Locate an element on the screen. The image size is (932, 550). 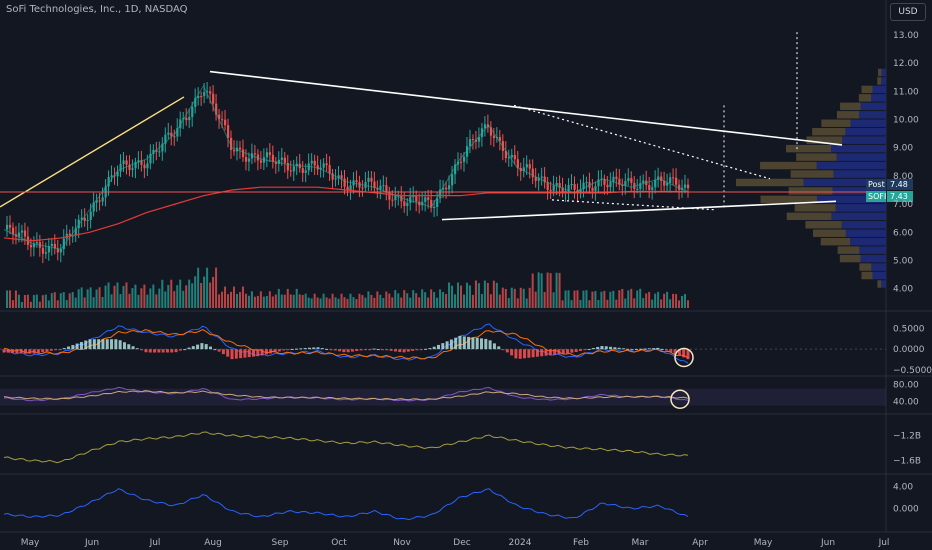
x-tick-label: Sep is located at coordinates (280, 543).